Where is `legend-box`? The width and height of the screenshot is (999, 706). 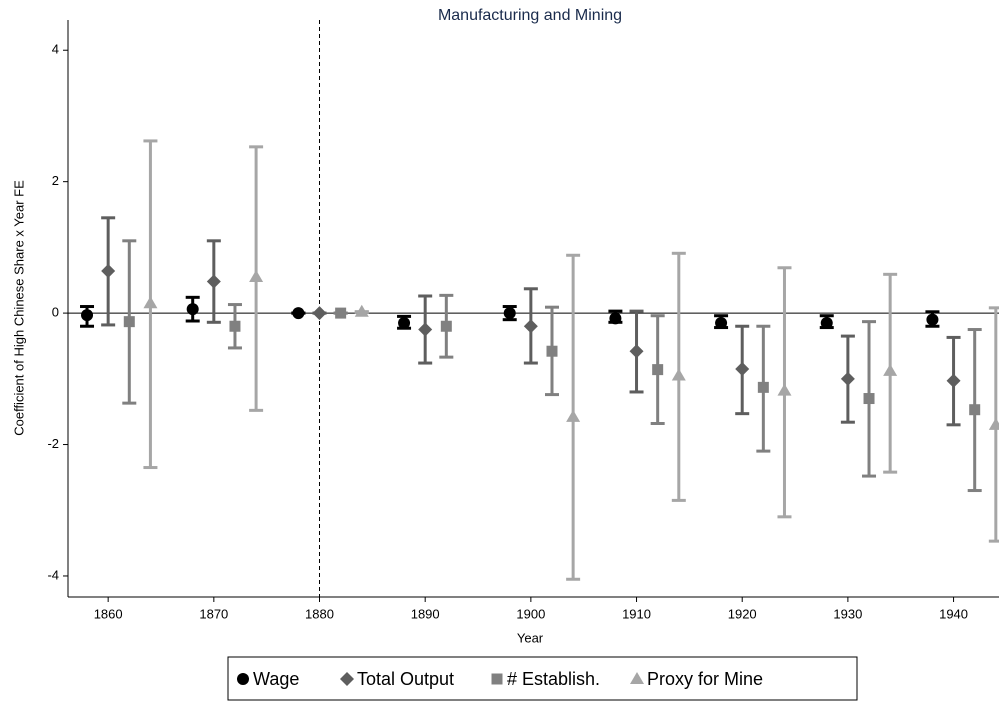
legend-box is located at coordinates (542, 678).